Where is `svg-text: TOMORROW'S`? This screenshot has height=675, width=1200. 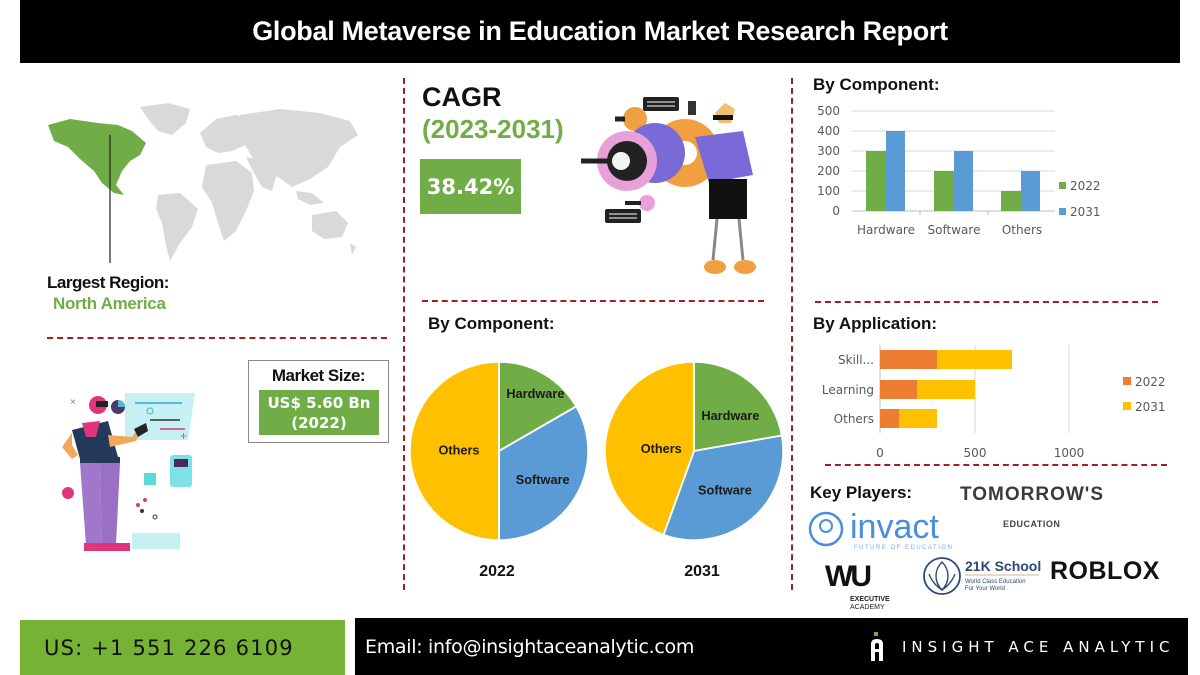 svg-text: TOMORROW'S is located at coordinates (1032, 494).